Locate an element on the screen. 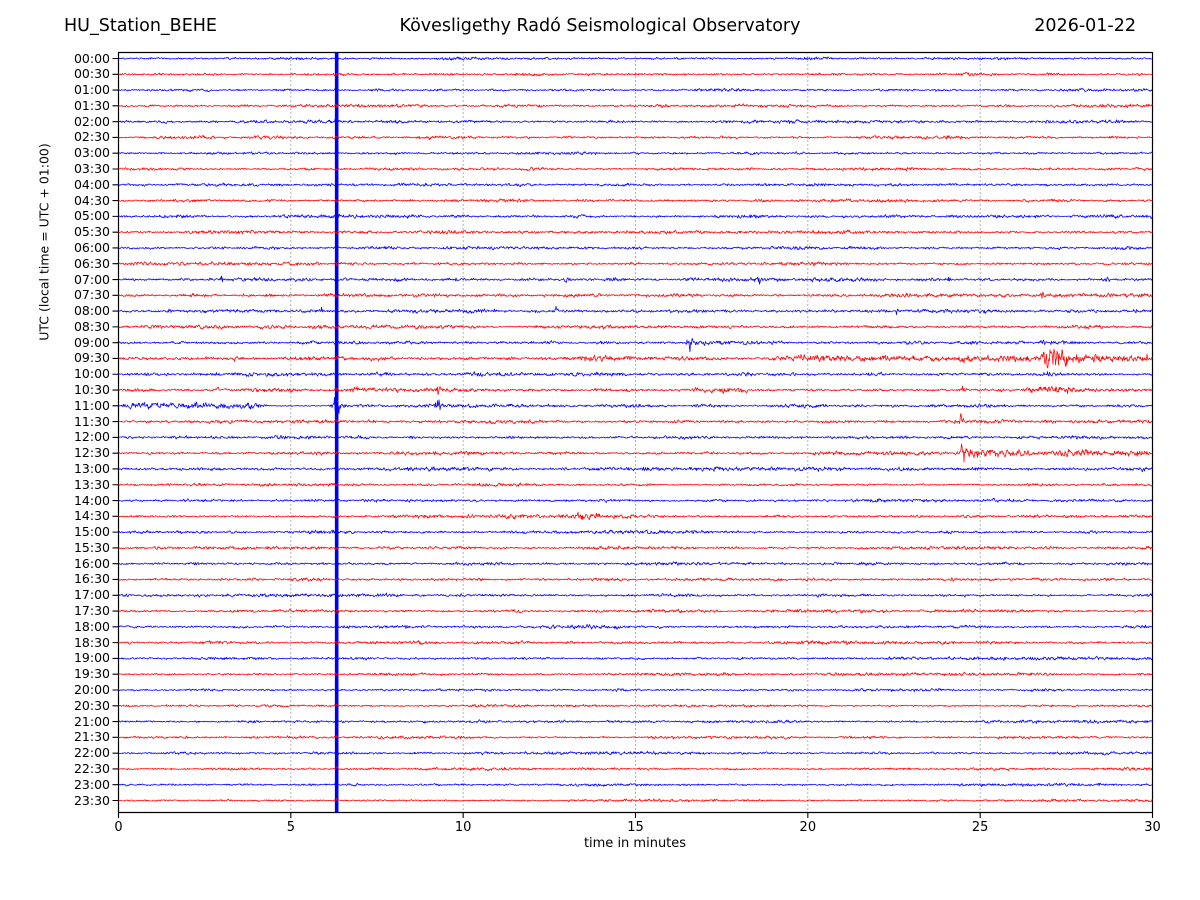  x-tick-label: 10 is located at coordinates (463, 827).